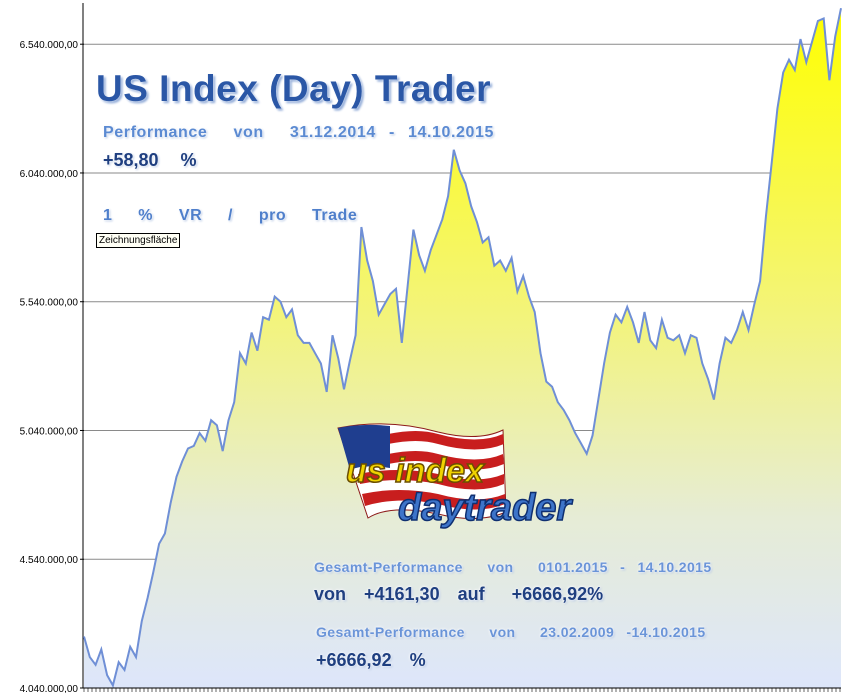  What do you see at coordinates (49, 45) in the screenshot?
I see `y-tick-label: 6.540.000,00` at bounding box center [49, 45].